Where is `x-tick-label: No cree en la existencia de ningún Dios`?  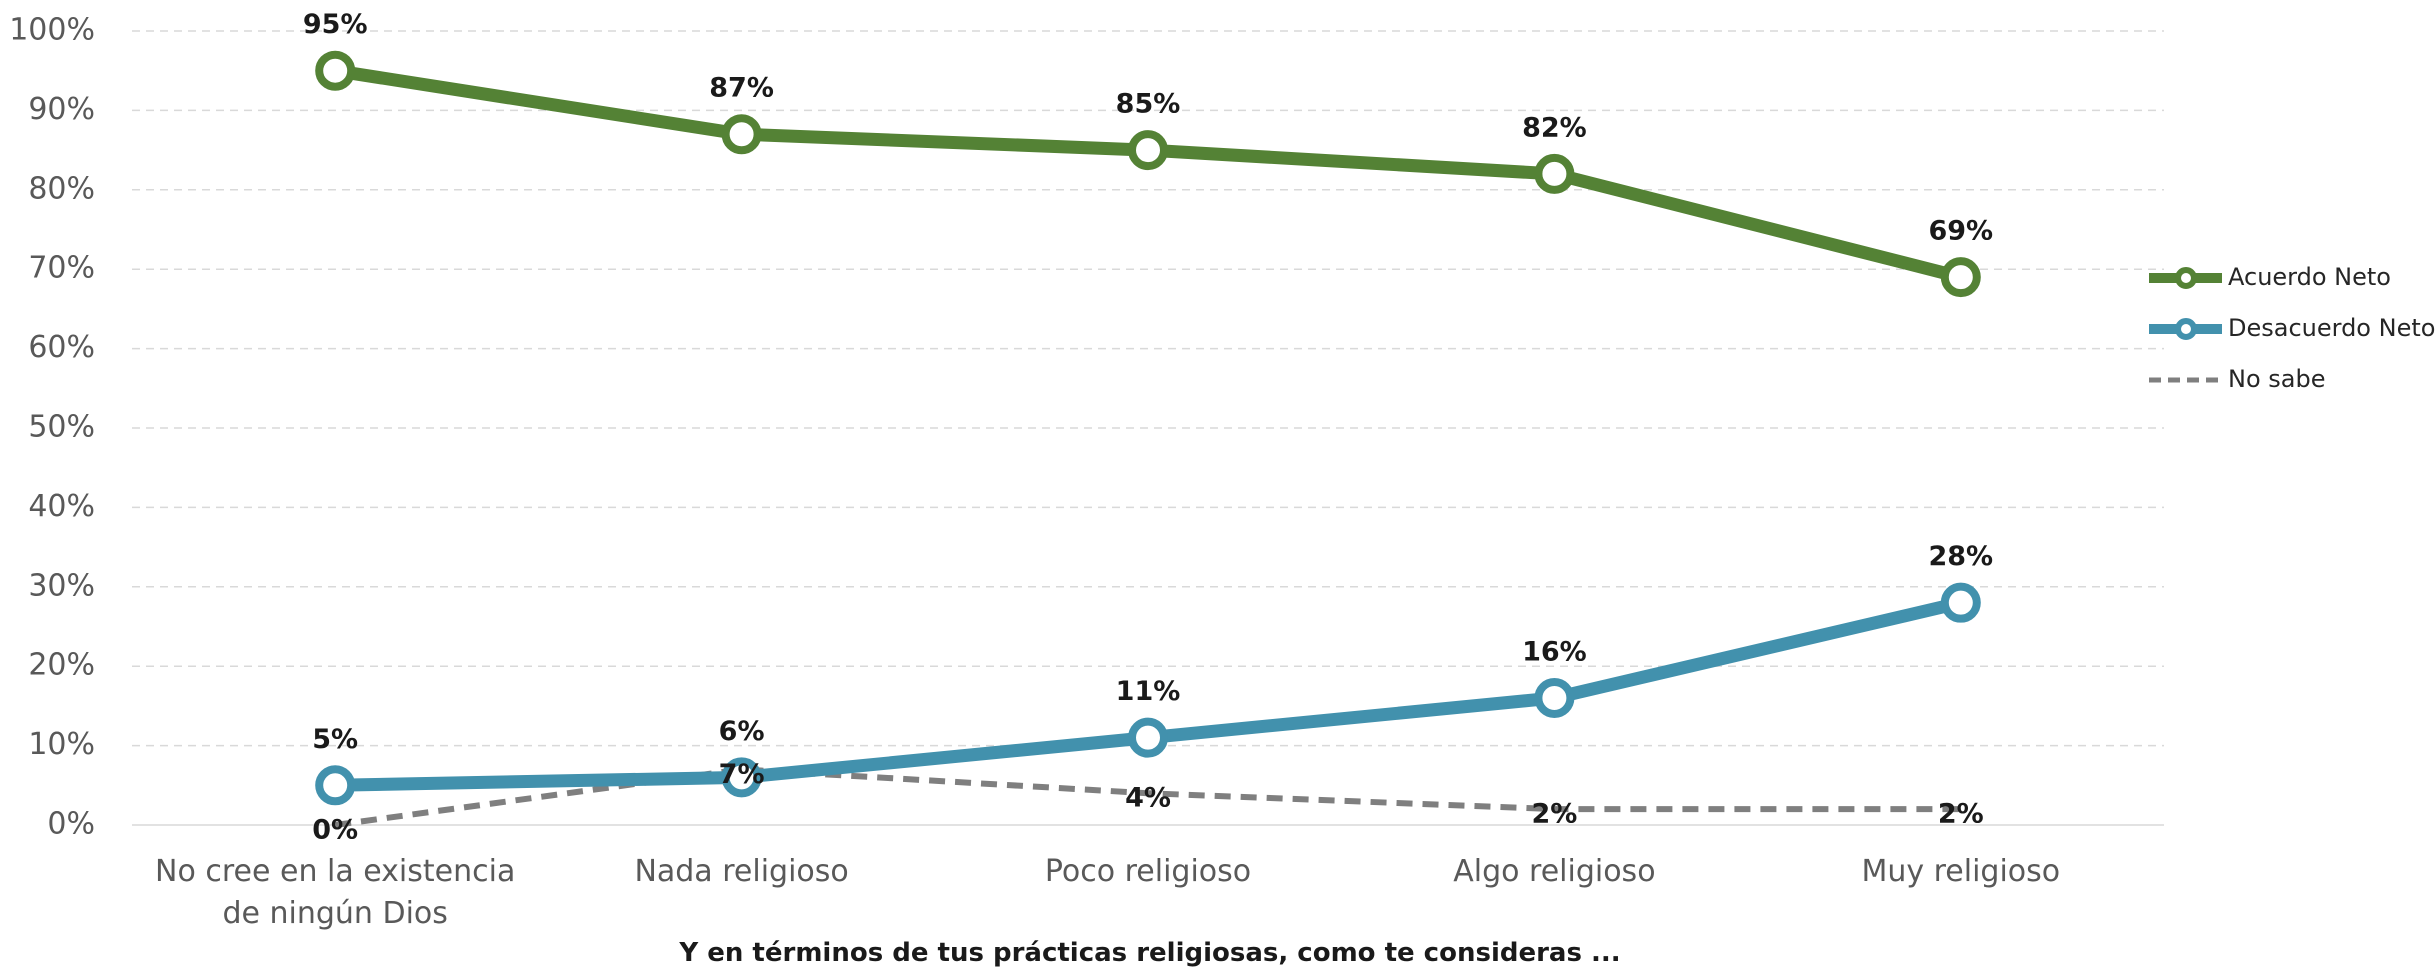 x-tick-label: No cree en la existencia de ningún Dios is located at coordinates (335, 892).